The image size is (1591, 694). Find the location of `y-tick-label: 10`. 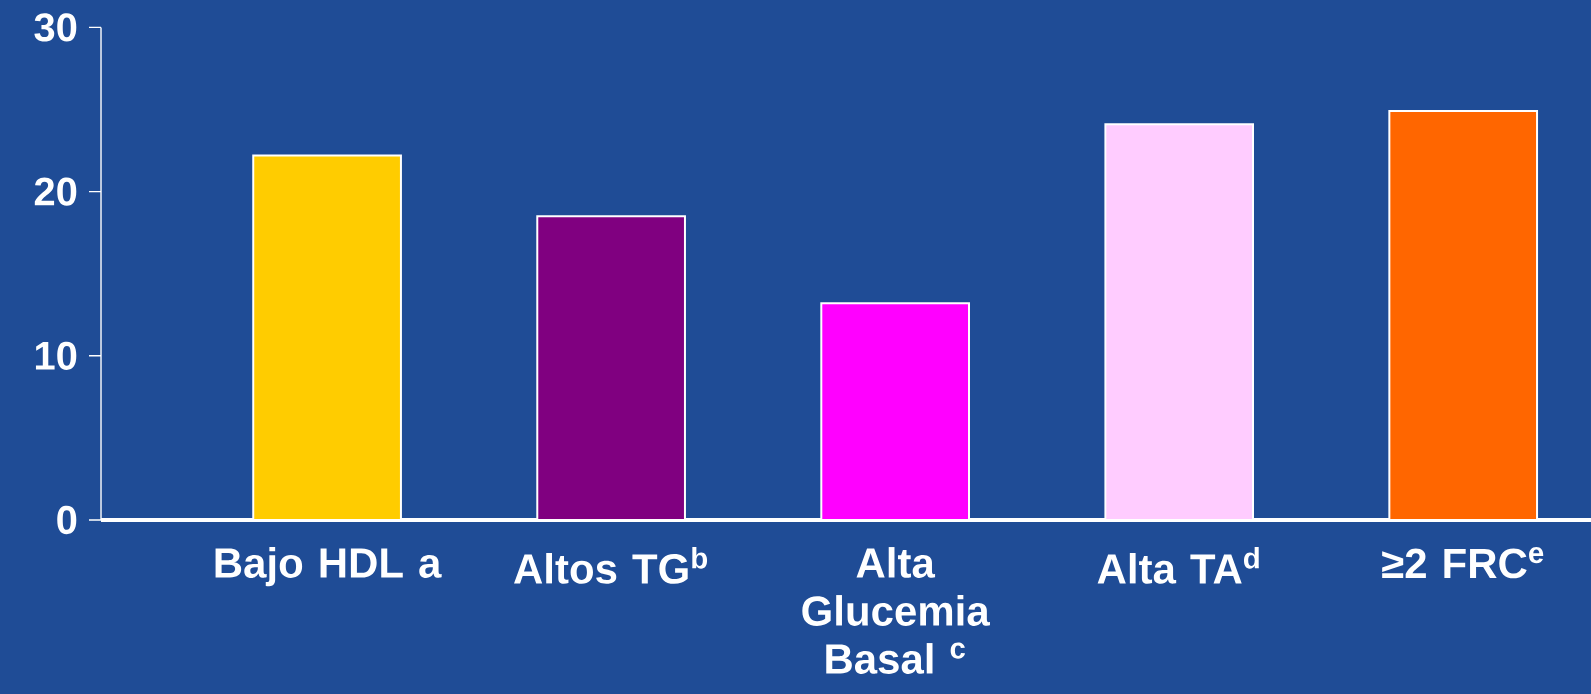

y-tick-label: 10 is located at coordinates (56, 355).